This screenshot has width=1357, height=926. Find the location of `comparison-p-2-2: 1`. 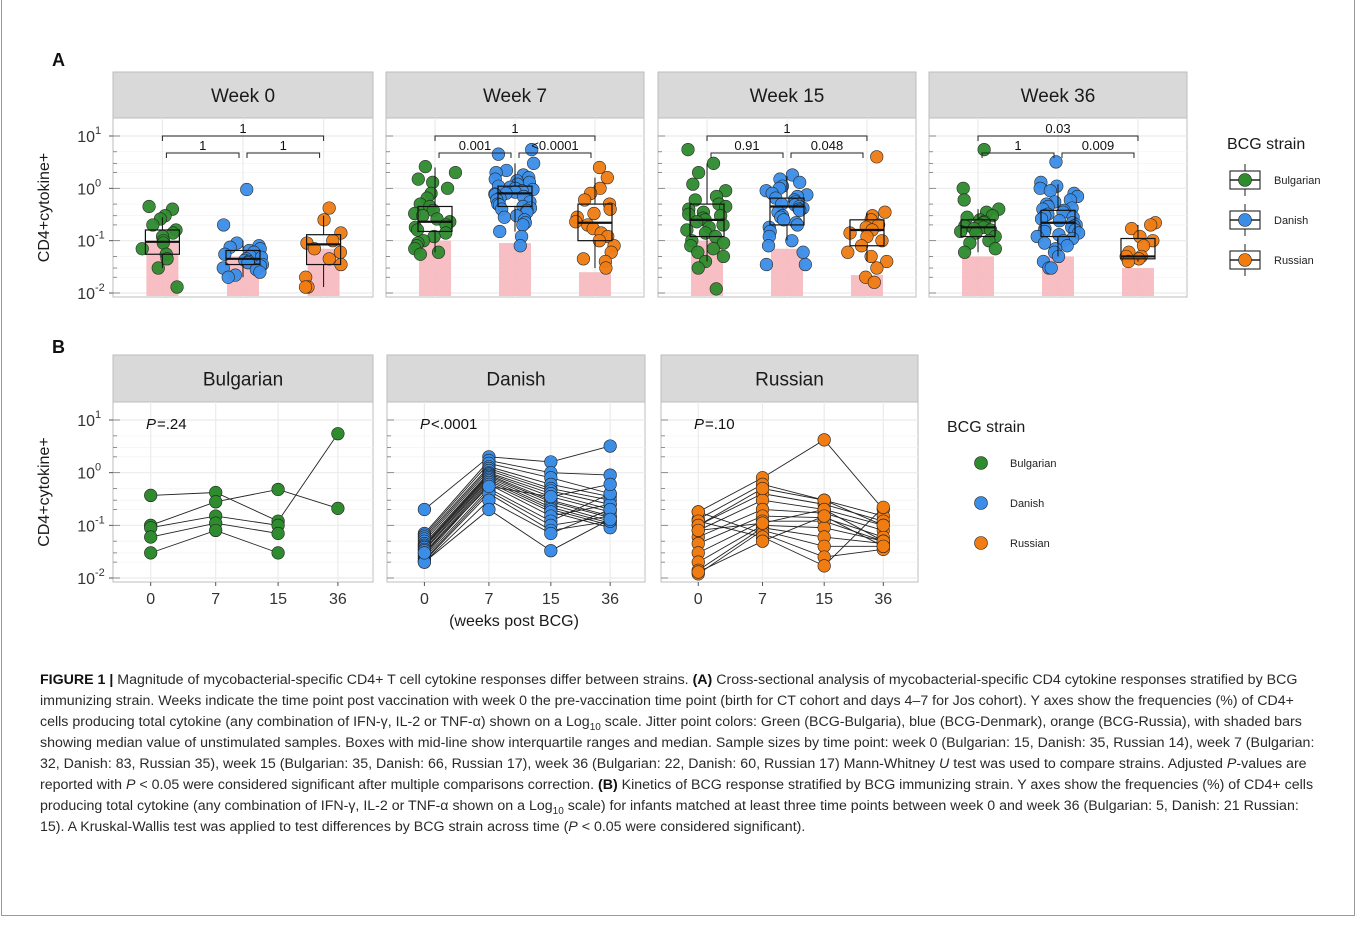

comparison-p-2-2: 1 is located at coordinates (786, 128).